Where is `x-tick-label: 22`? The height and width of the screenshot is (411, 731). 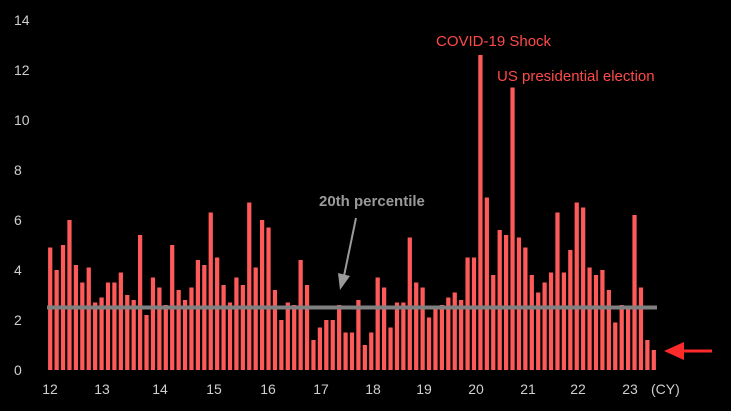
x-tick-label: 22 is located at coordinates (578, 389).